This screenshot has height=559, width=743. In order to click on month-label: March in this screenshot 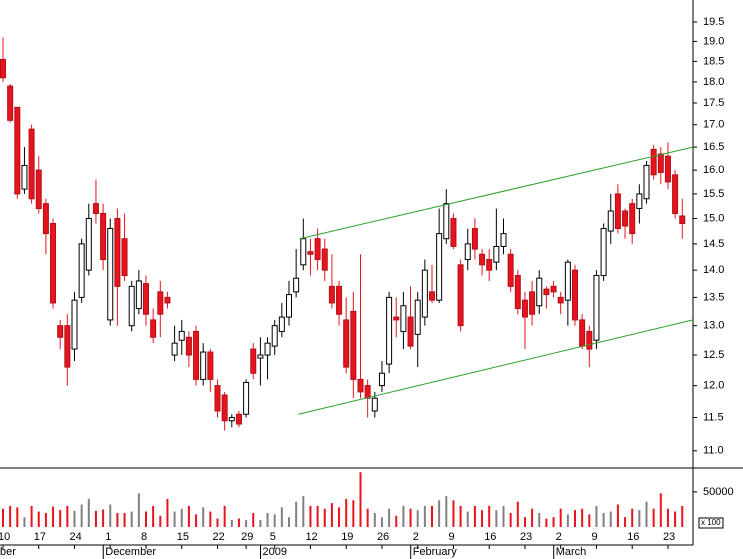, I will do `click(571, 552)`.